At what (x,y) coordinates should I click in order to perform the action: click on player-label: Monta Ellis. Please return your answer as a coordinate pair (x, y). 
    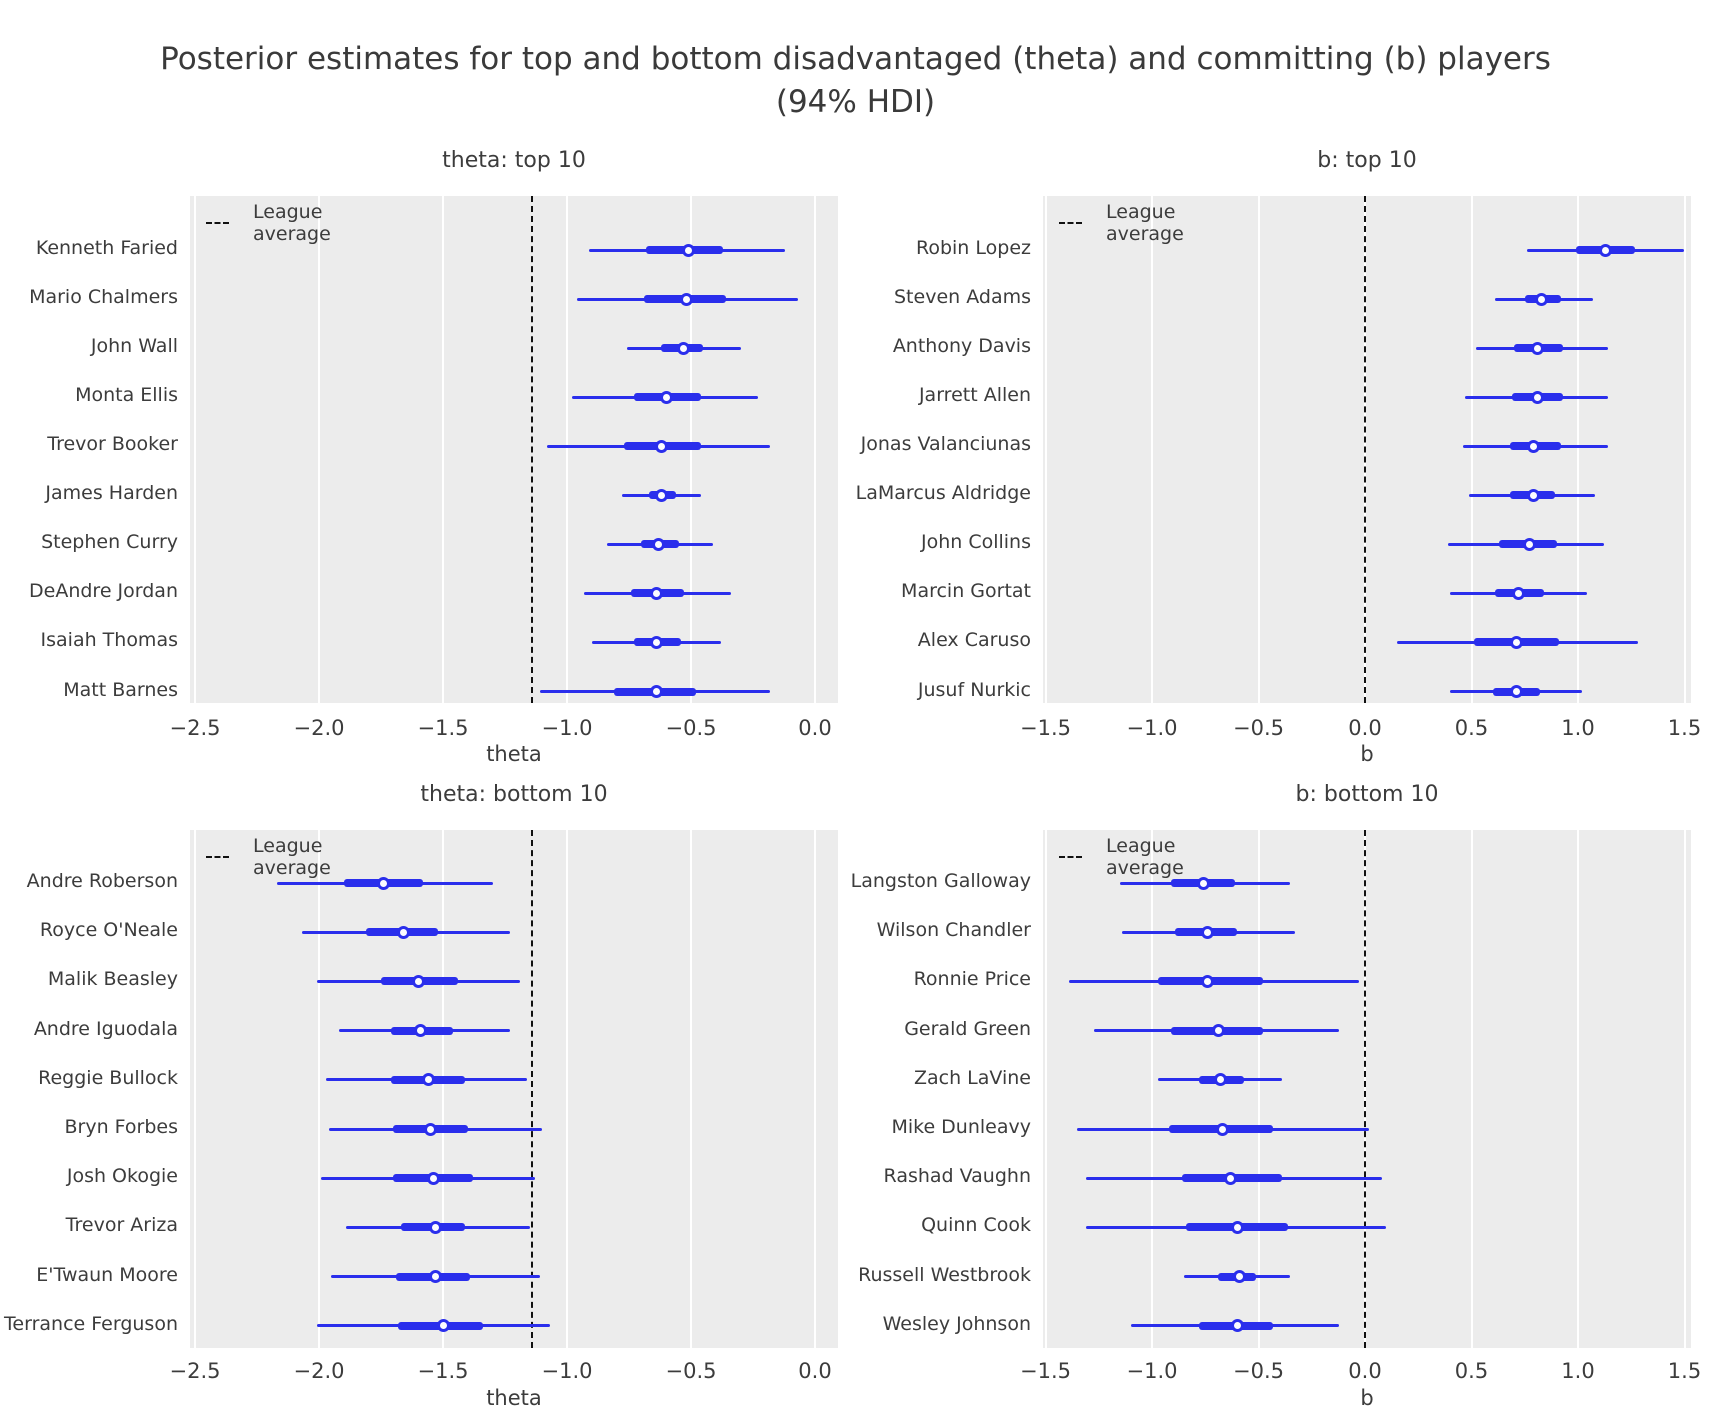
    Looking at the image, I should click on (126, 395).